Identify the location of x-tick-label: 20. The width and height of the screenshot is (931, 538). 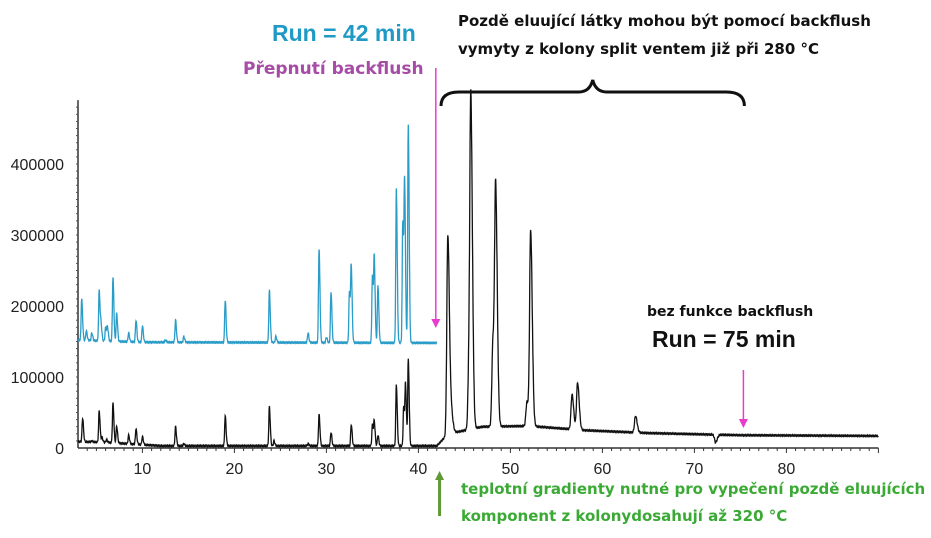
(235, 469).